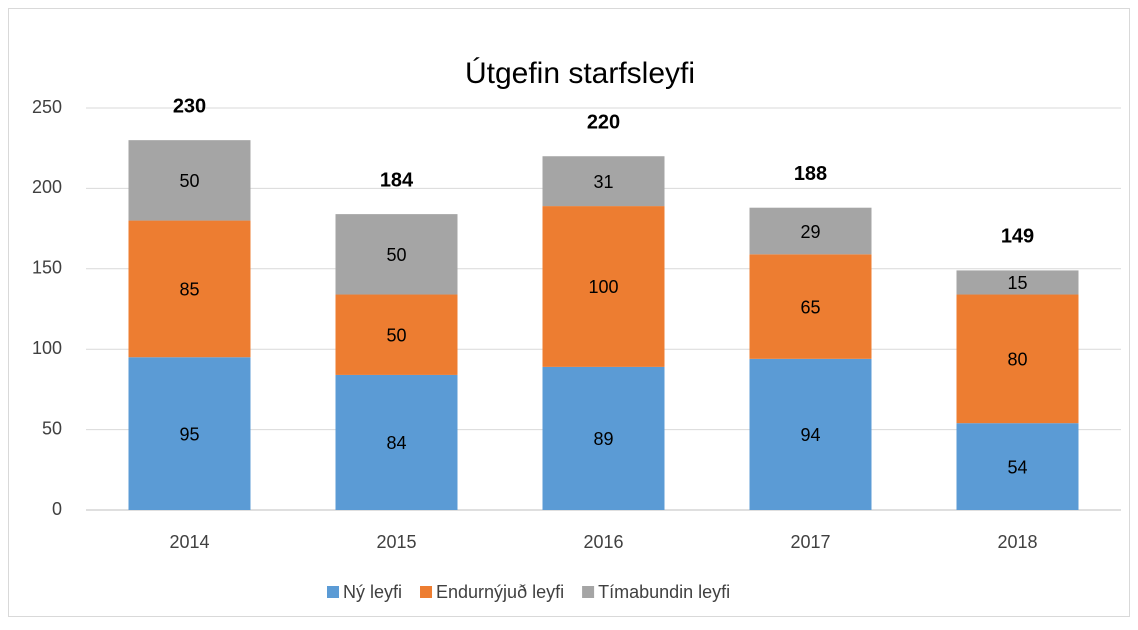  What do you see at coordinates (52, 428) in the screenshot?
I see `y-tick-label: 50` at bounding box center [52, 428].